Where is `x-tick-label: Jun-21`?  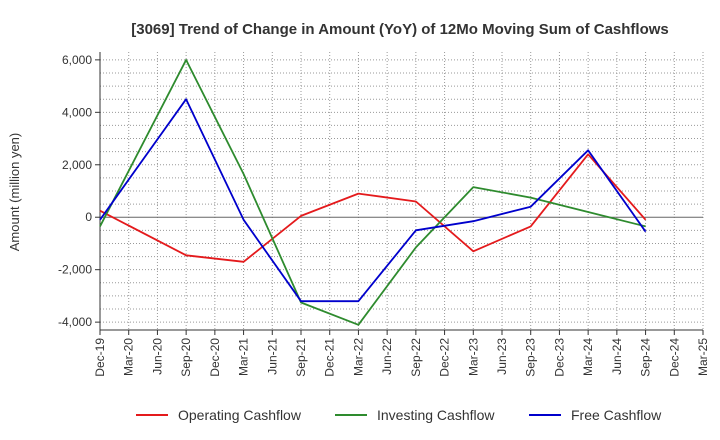 x-tick-label: Jun-21 is located at coordinates (272, 356).